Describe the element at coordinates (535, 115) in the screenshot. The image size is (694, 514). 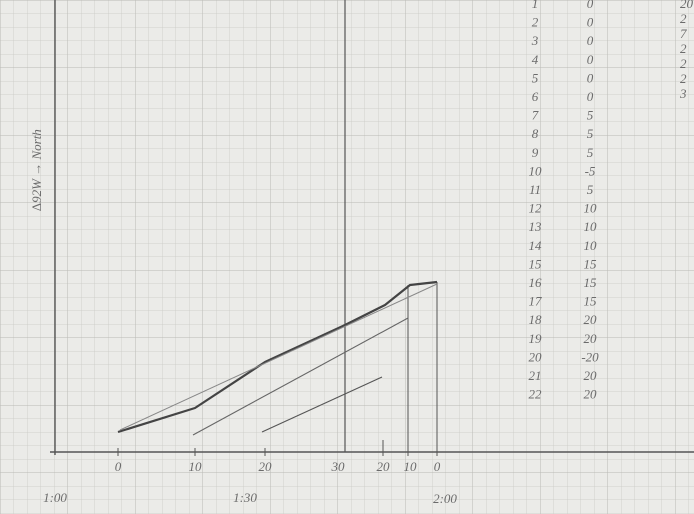
I see `table-index: 7` at that location.